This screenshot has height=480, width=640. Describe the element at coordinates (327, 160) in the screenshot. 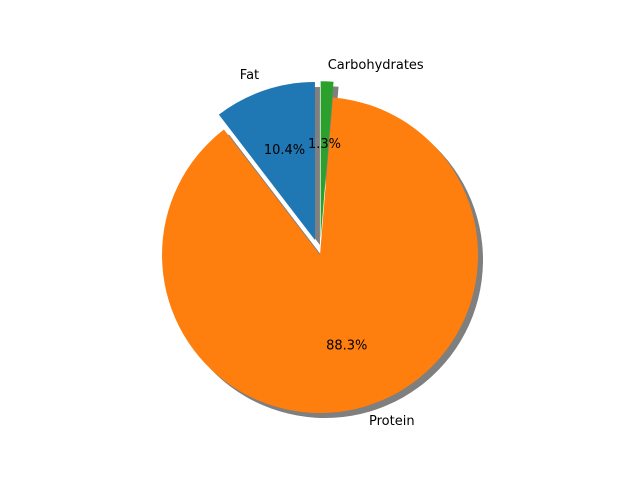

I see `pie-slice-carbohydrates` at that location.